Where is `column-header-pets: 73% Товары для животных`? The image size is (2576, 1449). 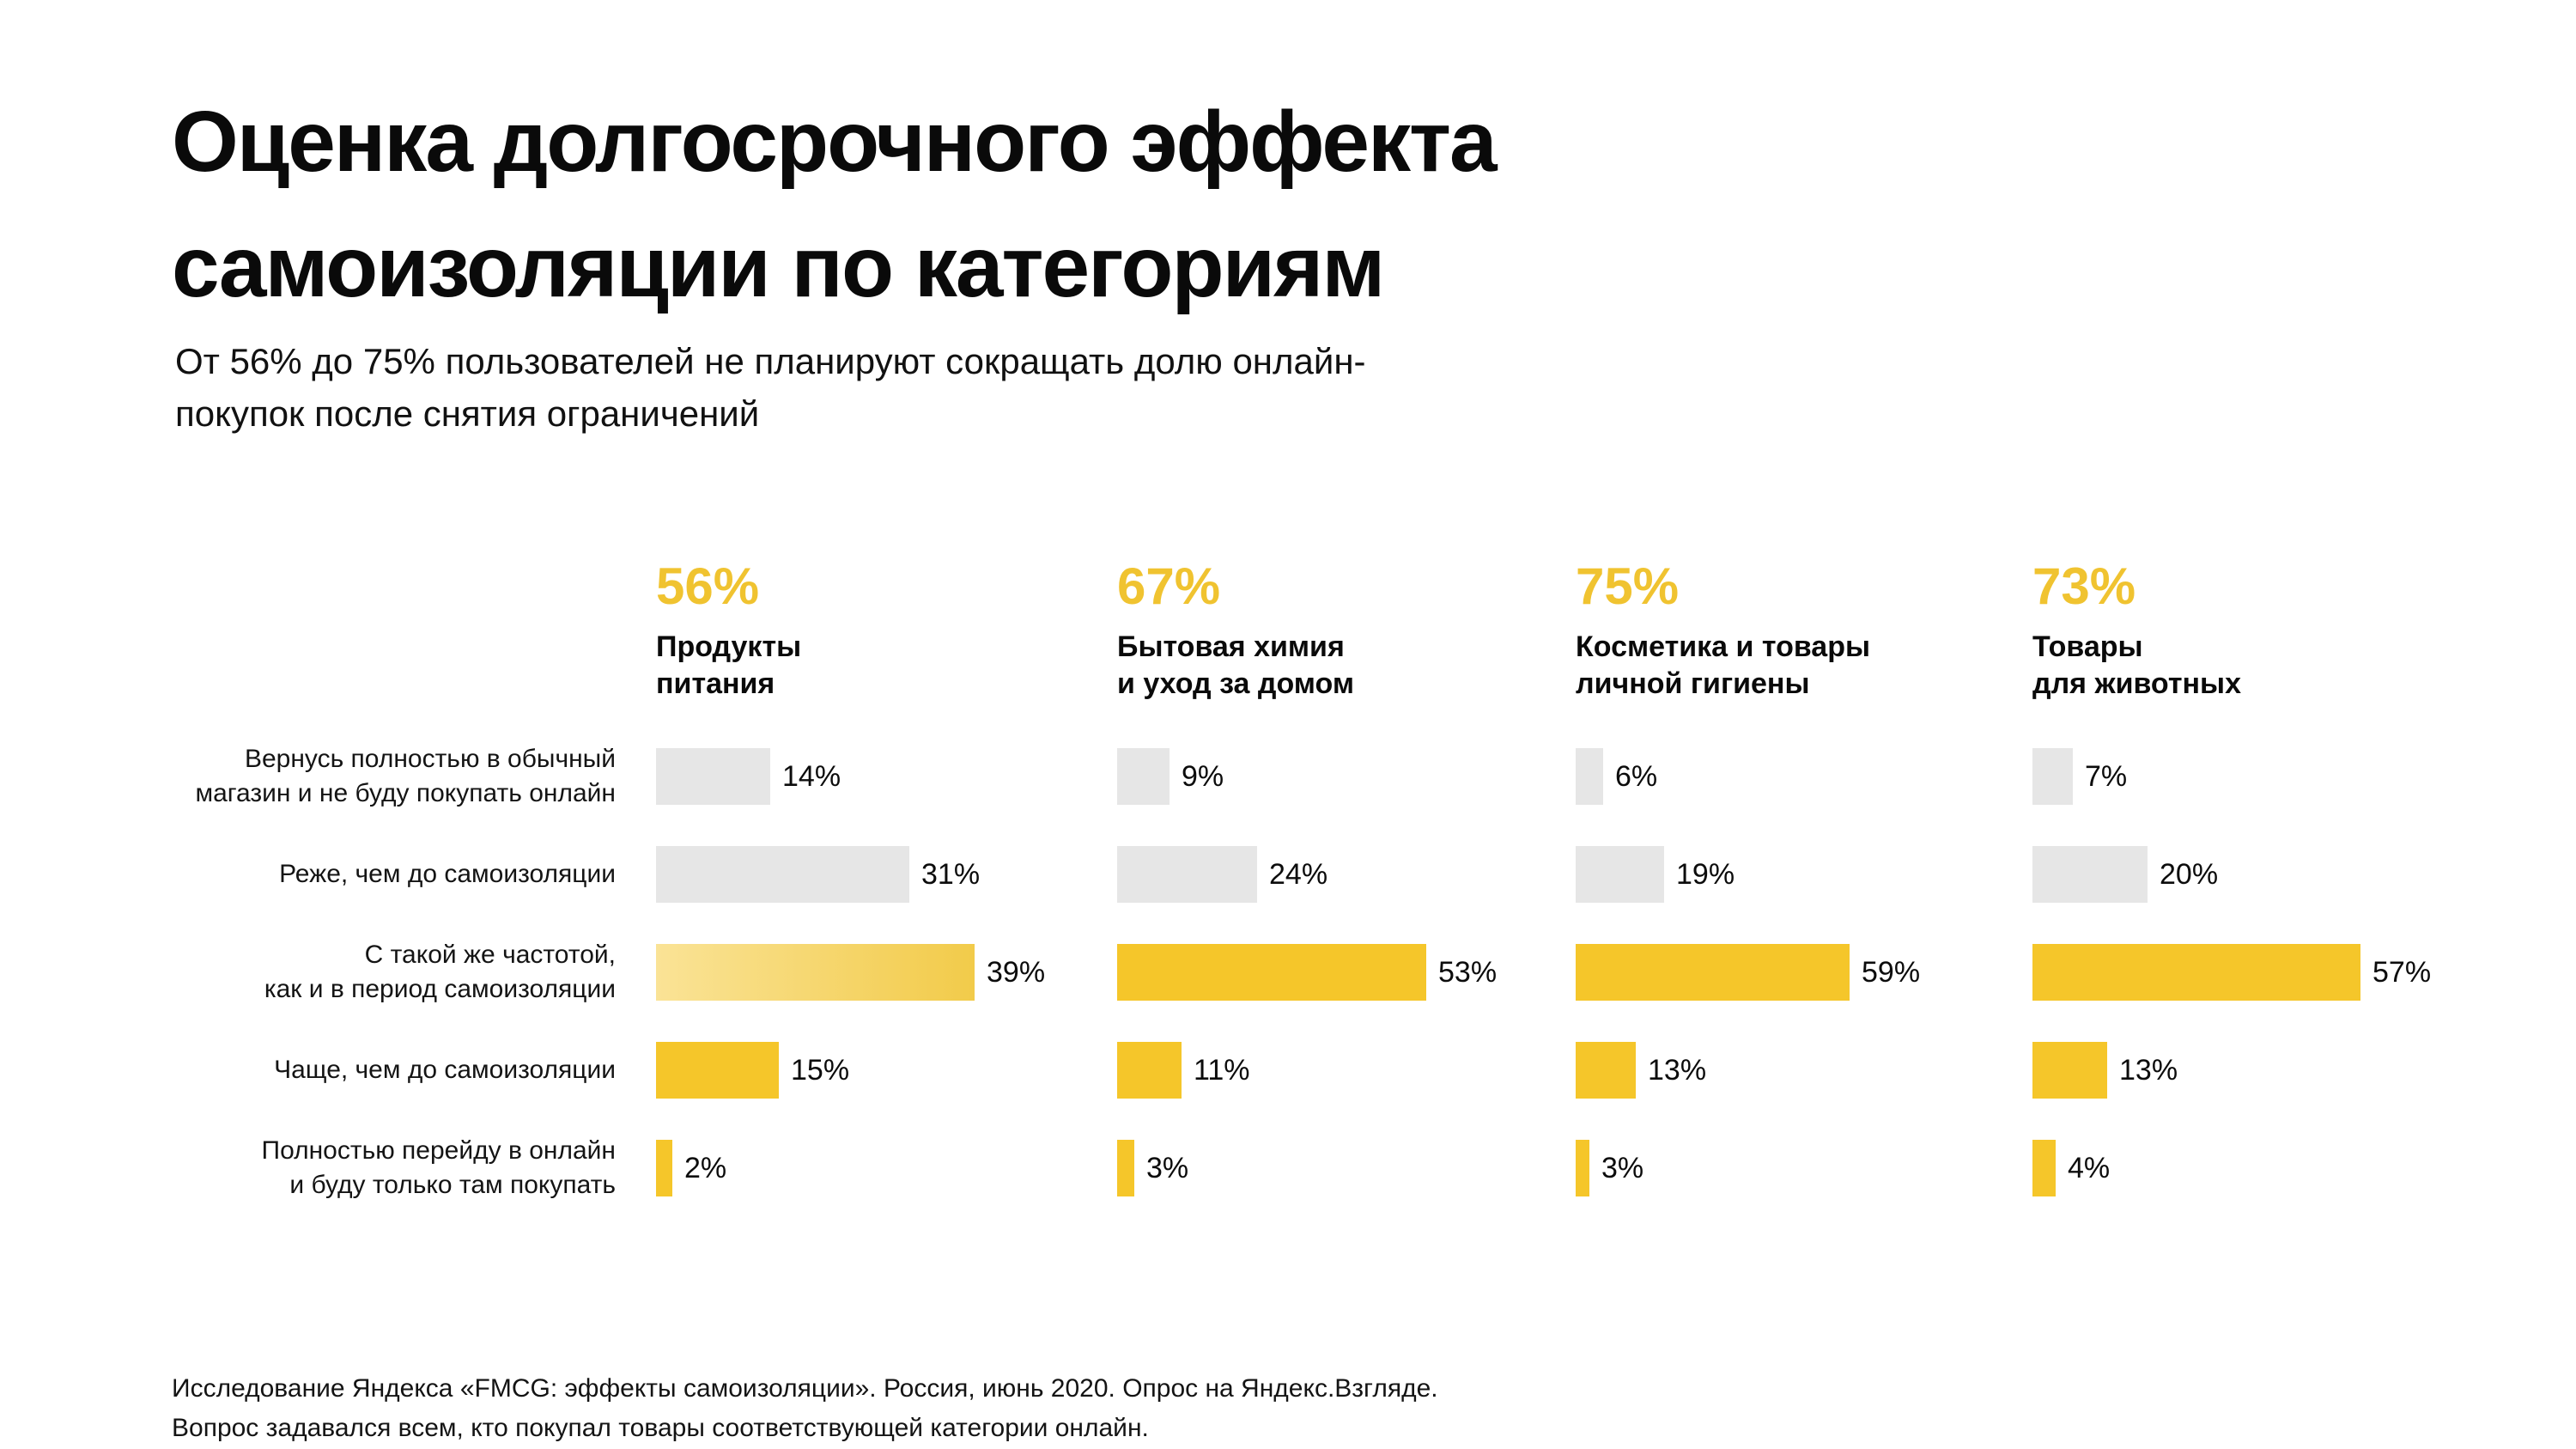 column-header-pets: 73% Товары для животных is located at coordinates (2136, 630).